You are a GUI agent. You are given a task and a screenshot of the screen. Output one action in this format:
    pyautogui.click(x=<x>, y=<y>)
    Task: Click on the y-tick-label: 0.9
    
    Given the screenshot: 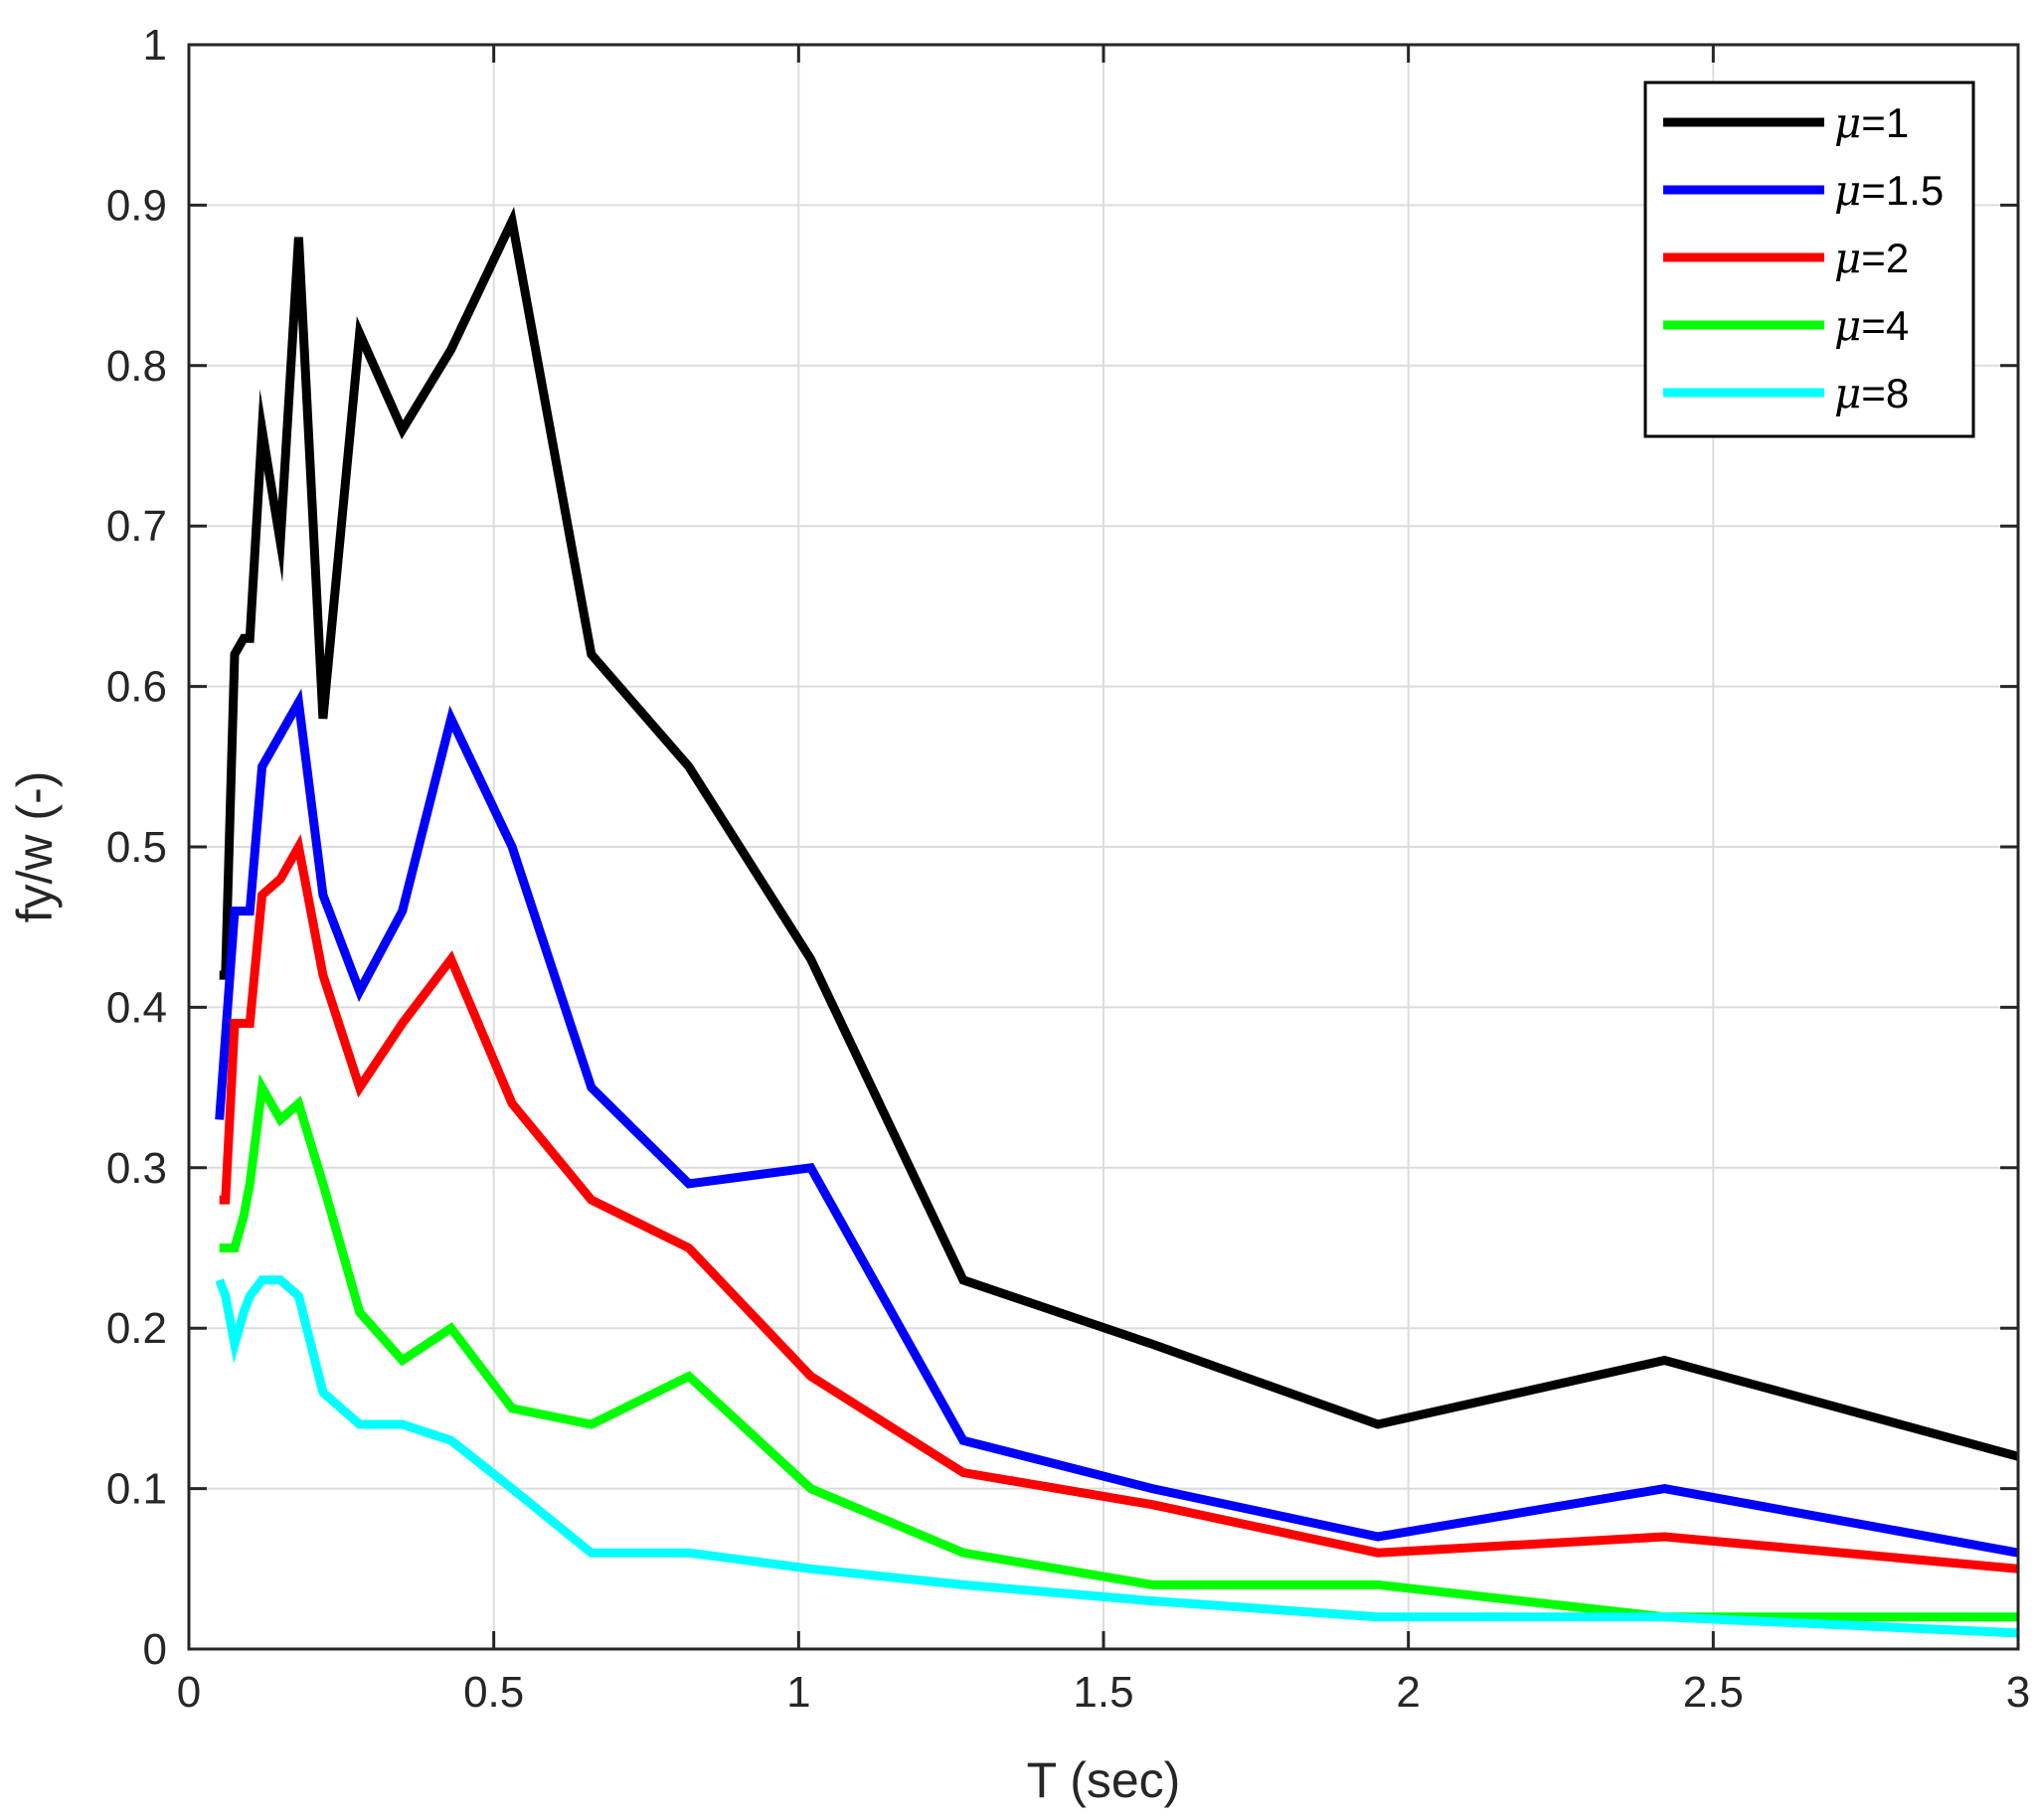 What is the action you would take?
    pyautogui.click(x=136, y=205)
    